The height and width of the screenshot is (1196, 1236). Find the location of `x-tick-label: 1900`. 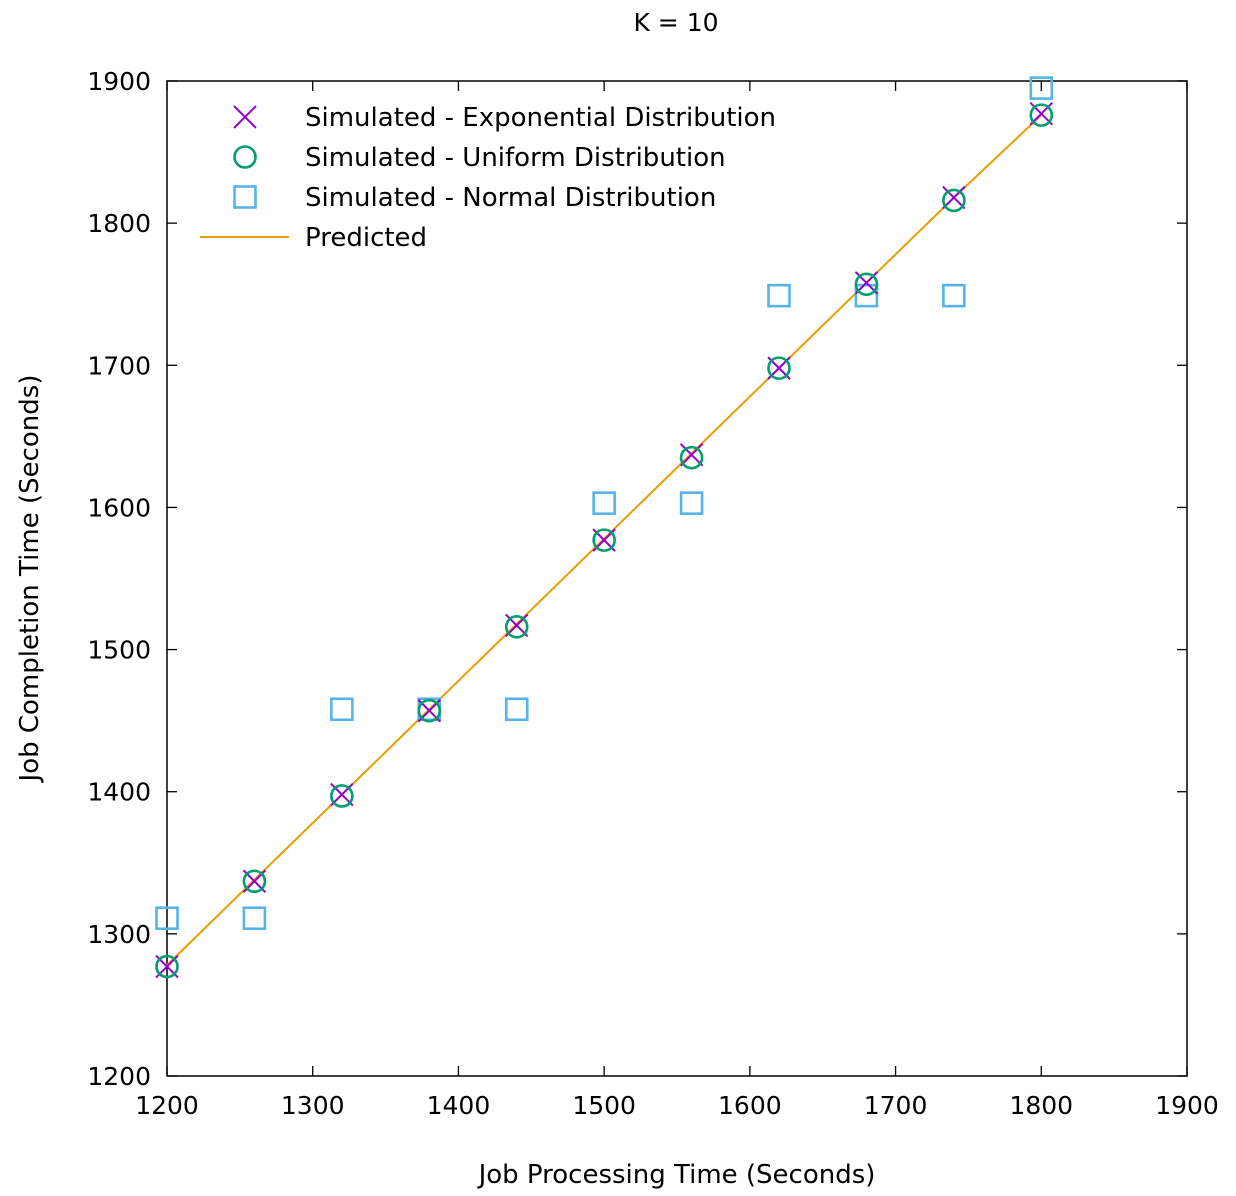

x-tick-label: 1900 is located at coordinates (1187, 1105).